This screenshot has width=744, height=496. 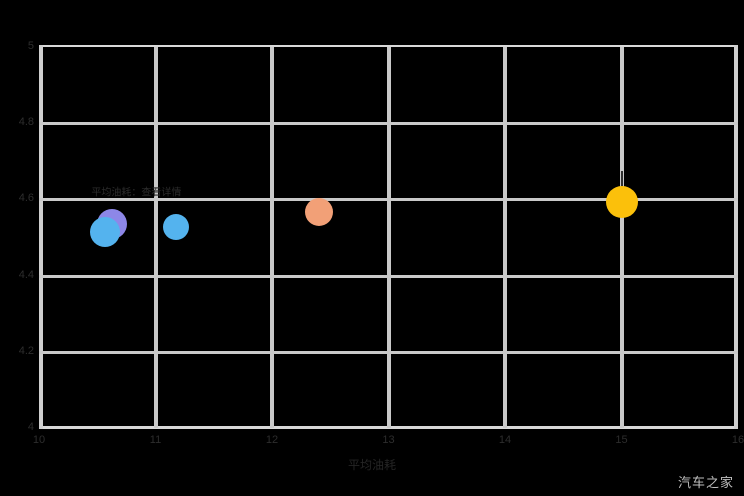 I want to click on y-axis-tick-label: 4.6, so click(x=26, y=198).